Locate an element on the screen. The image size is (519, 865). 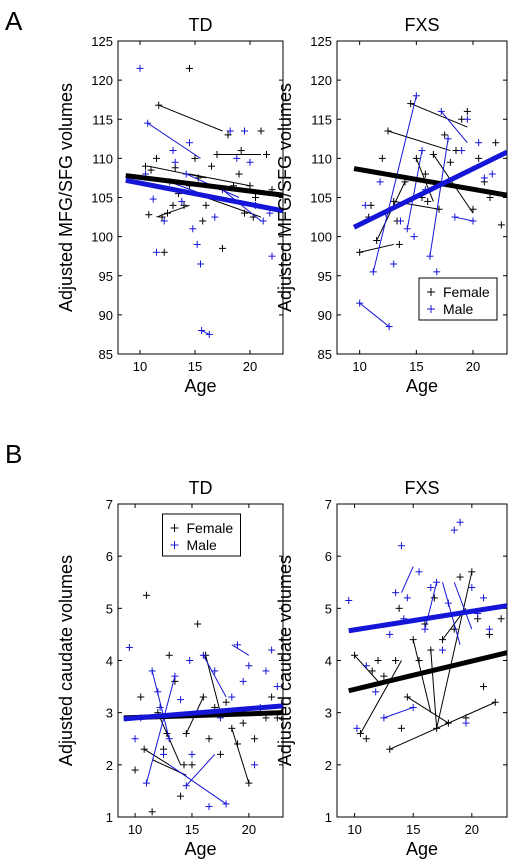
y-tick-label: 100 is located at coordinates (321, 237).